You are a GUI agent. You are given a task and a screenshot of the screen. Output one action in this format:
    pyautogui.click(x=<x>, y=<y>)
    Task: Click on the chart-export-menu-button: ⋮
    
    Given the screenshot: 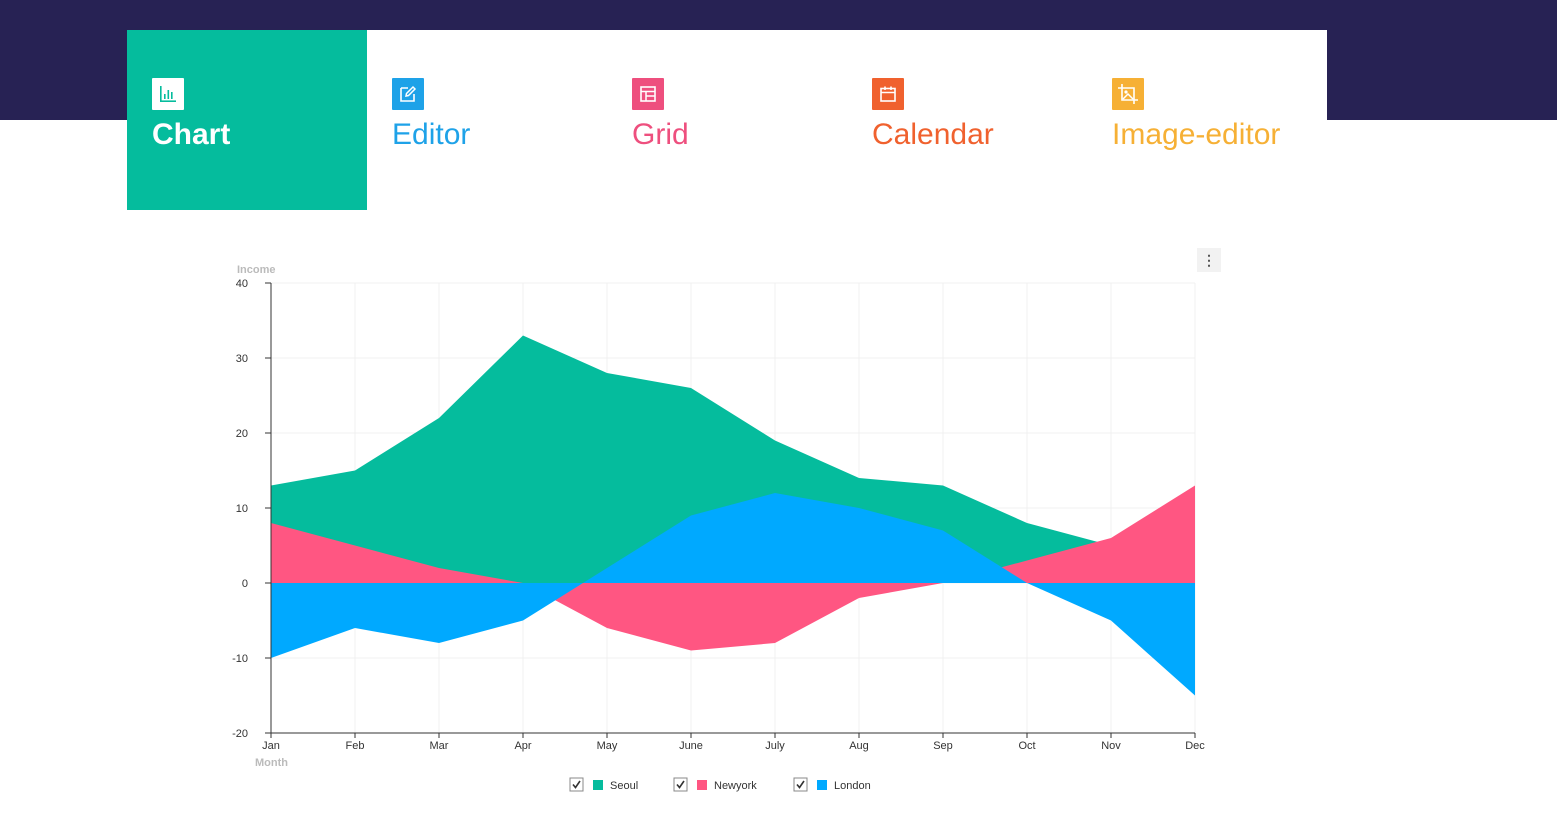 What is the action you would take?
    pyautogui.click(x=1209, y=260)
    